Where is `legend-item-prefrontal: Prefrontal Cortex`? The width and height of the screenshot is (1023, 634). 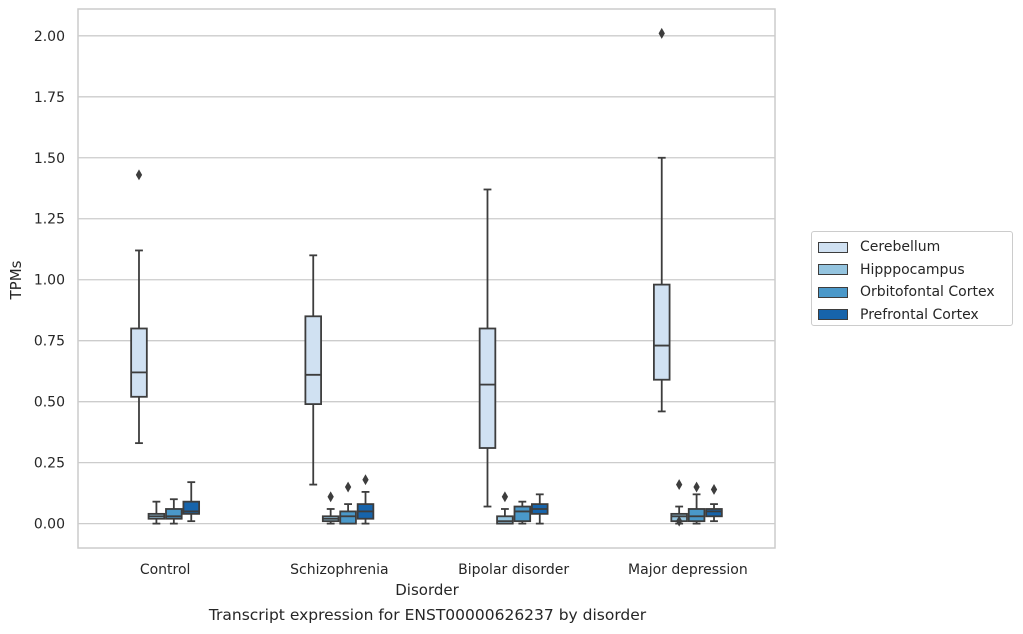
legend-item-prefrontal: Prefrontal Cortex is located at coordinates (911, 315).